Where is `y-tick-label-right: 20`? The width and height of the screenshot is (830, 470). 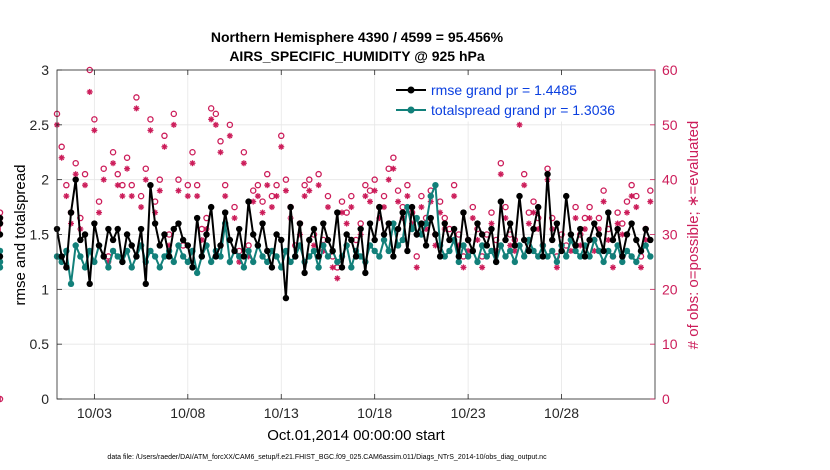 y-tick-label-right: 20 is located at coordinates (670, 289).